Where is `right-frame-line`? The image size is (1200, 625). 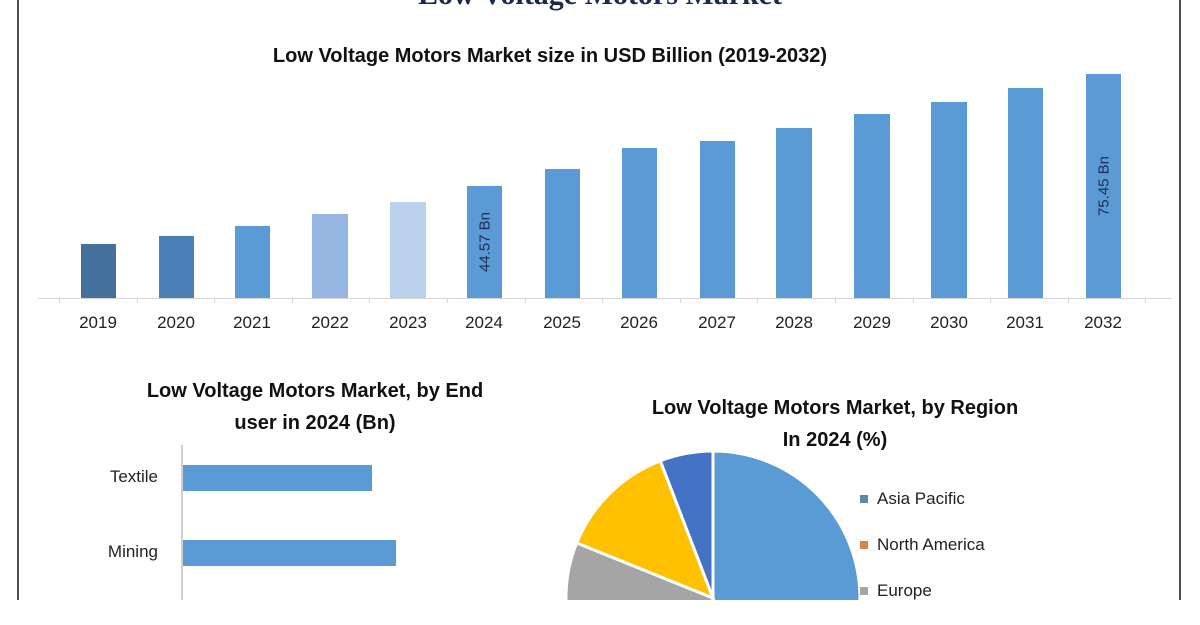
right-frame-line is located at coordinates (1180, 300).